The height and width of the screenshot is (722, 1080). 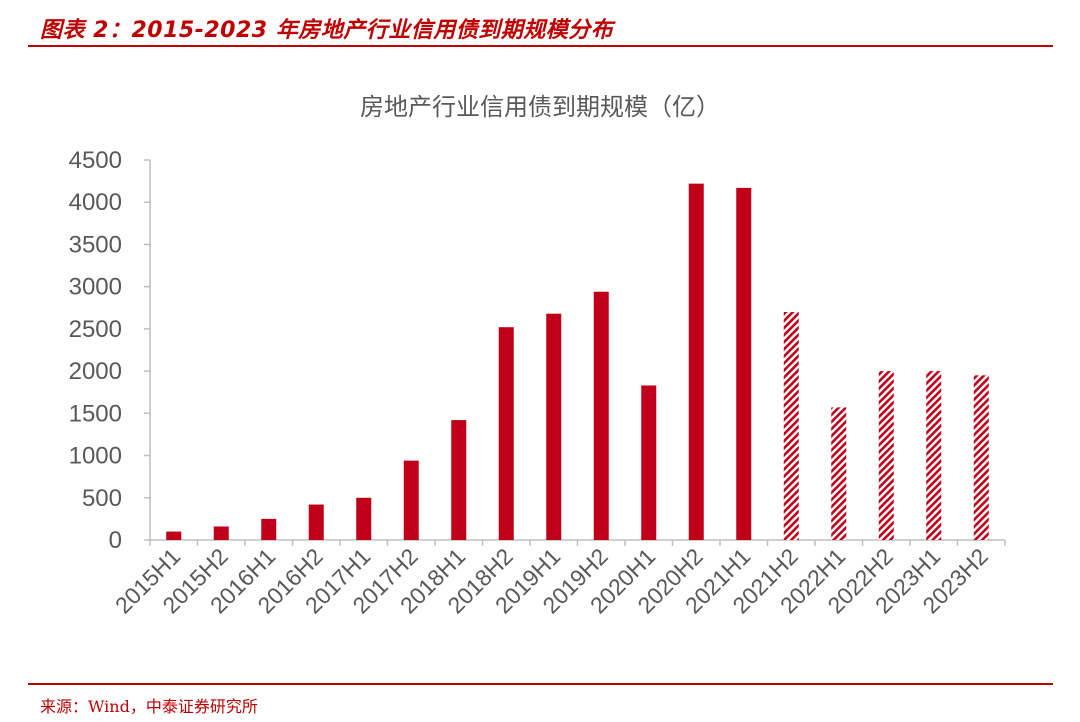 What do you see at coordinates (95, 329) in the screenshot?
I see `y-tick-label: 2500` at bounding box center [95, 329].